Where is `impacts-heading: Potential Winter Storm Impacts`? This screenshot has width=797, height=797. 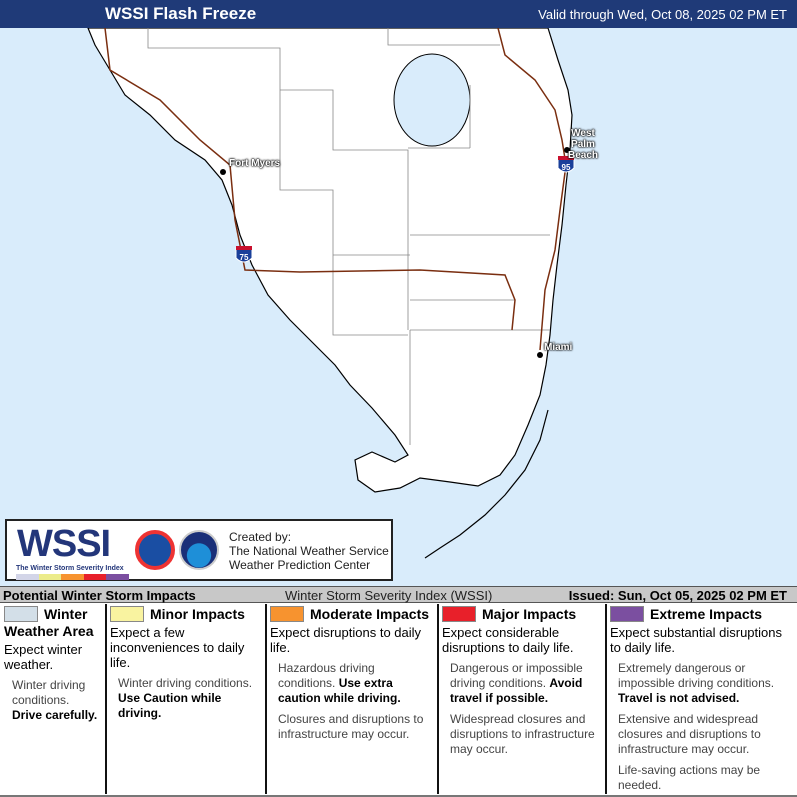 impacts-heading: Potential Winter Storm Impacts is located at coordinates (99, 595).